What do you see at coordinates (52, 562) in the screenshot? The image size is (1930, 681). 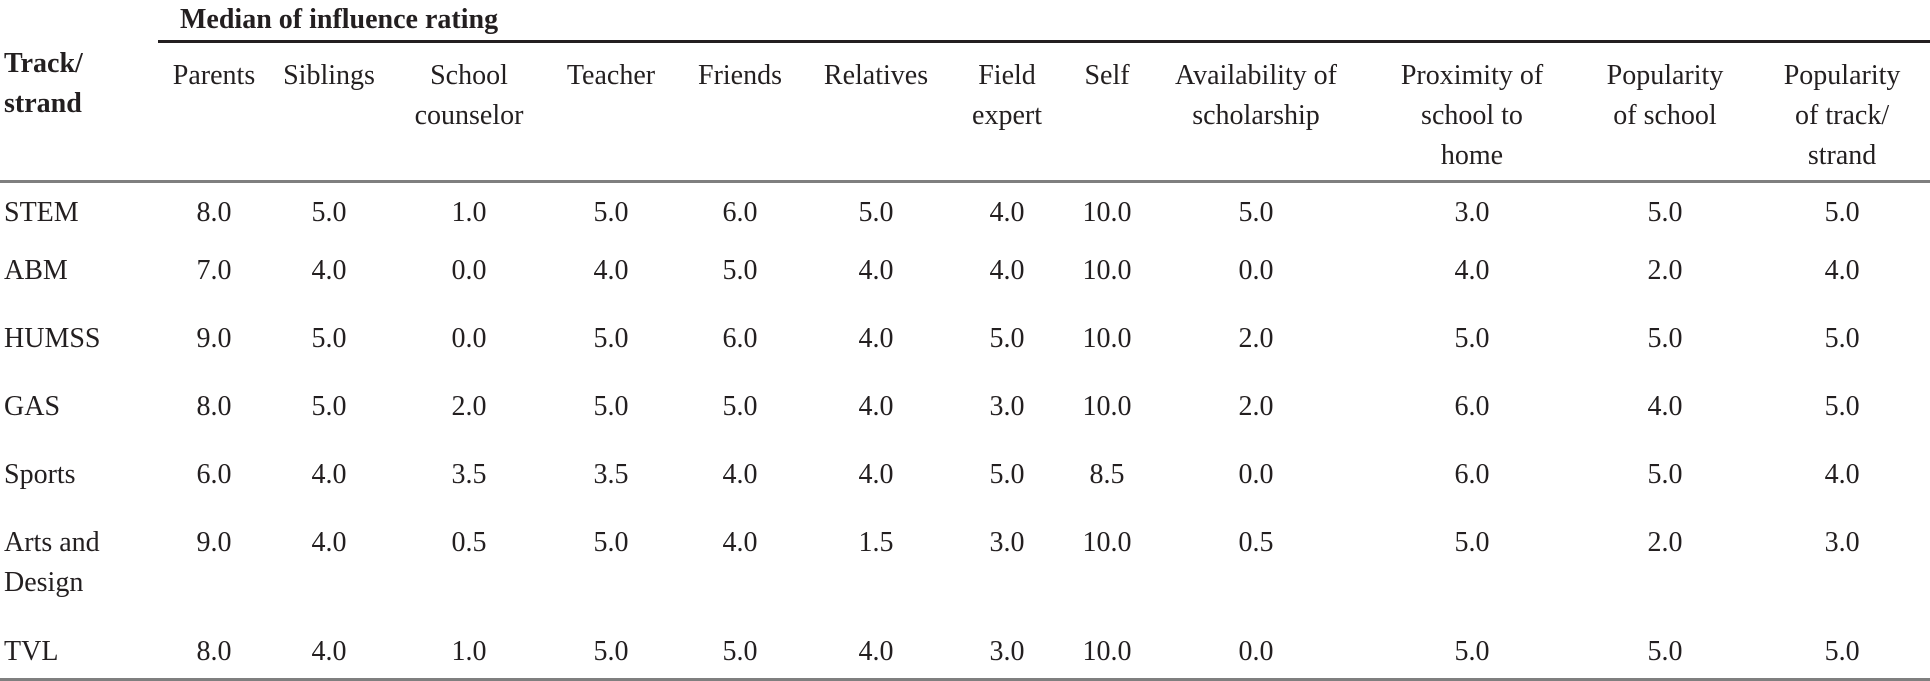 I see `row-label: Arts and Design` at bounding box center [52, 562].